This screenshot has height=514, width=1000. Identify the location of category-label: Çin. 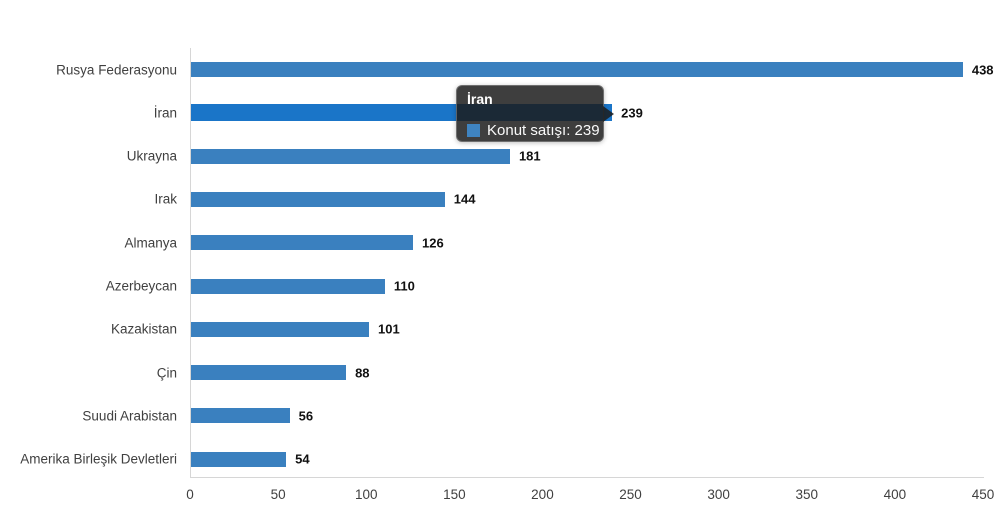
(166, 373).